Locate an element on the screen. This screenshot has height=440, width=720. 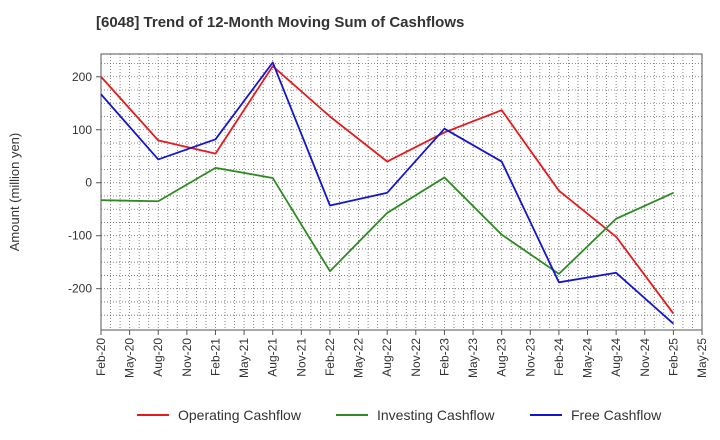
x-tick-label: Feb-21 is located at coordinates (215, 357).